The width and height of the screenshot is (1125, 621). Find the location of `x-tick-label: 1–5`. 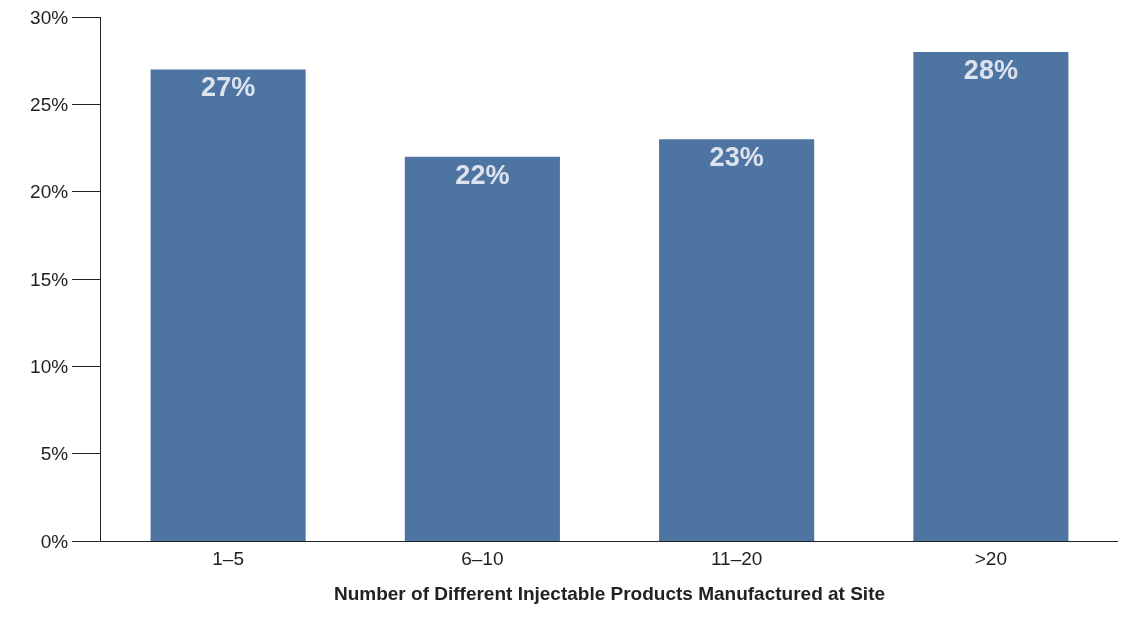

x-tick-label: 1–5 is located at coordinates (228, 558).